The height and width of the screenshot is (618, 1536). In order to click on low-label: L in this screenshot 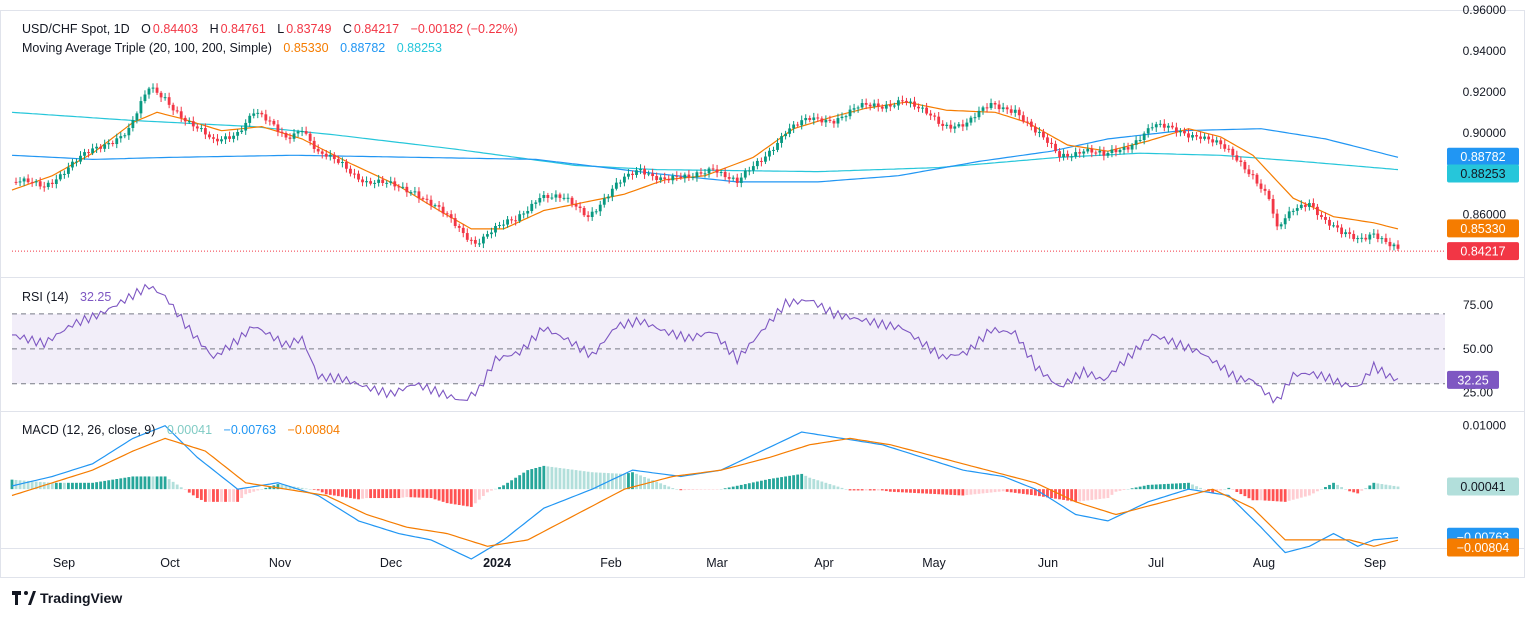, I will do `click(281, 29)`.